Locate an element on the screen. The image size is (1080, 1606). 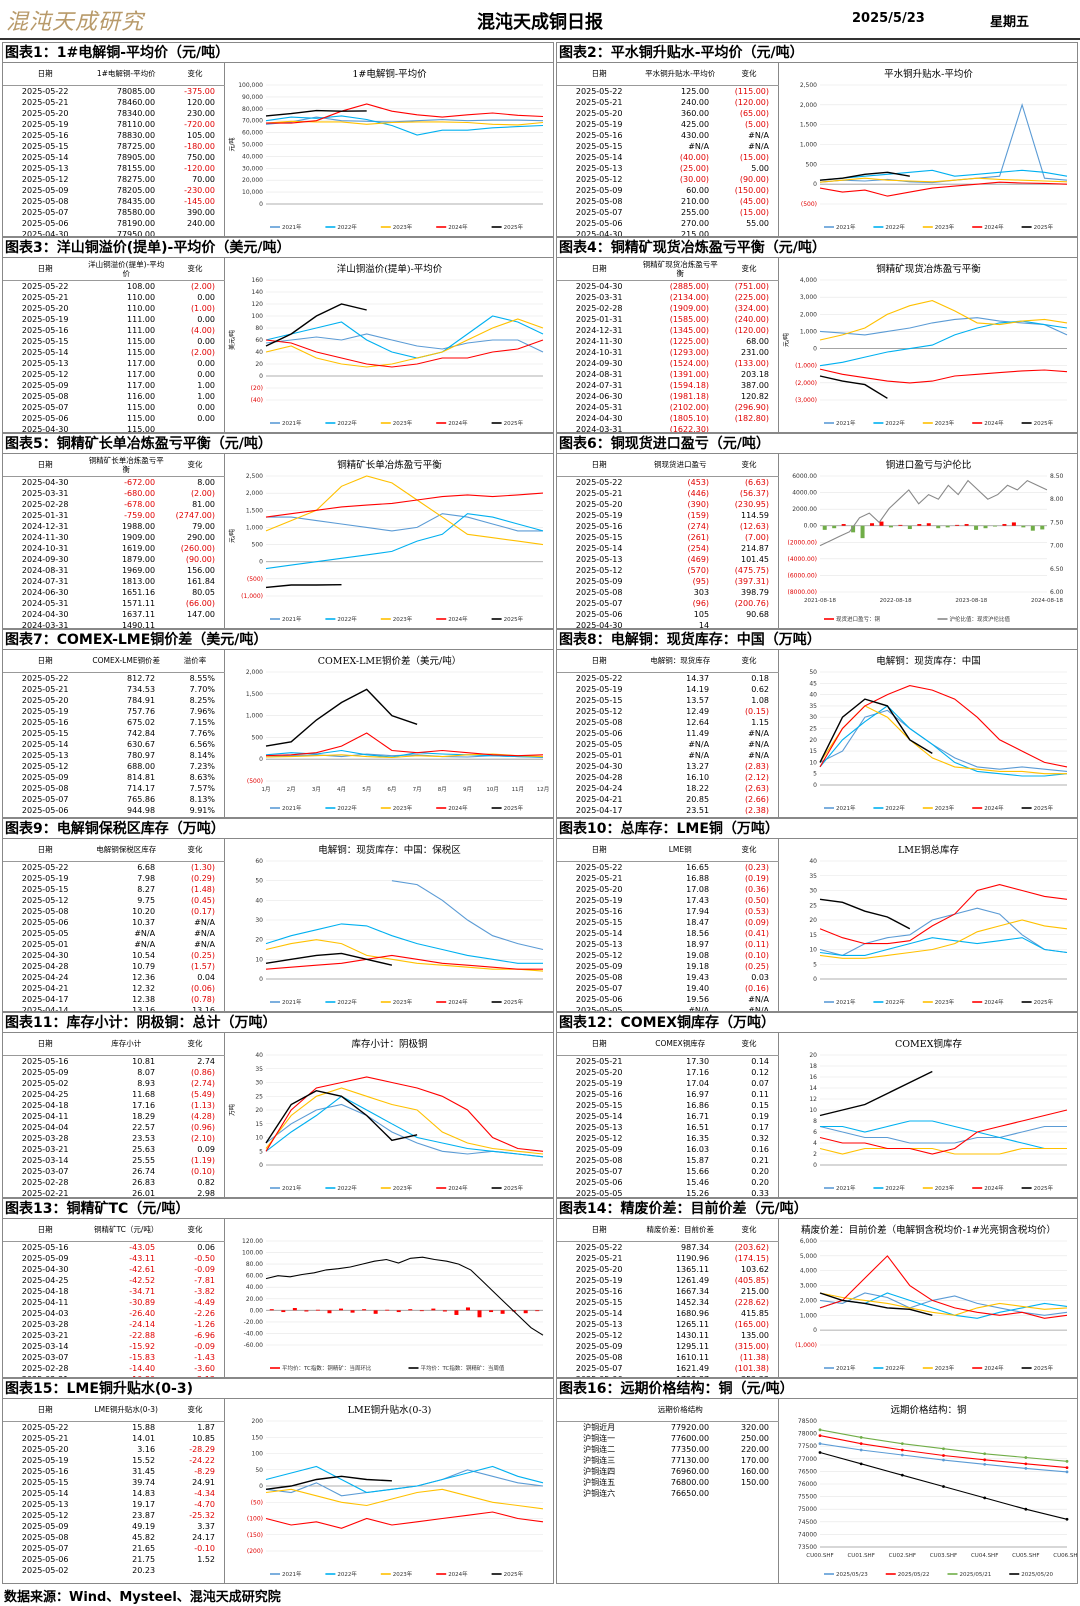
table-row: 2025-05-09 60.00 (150.00) is located at coordinates (668, 190).